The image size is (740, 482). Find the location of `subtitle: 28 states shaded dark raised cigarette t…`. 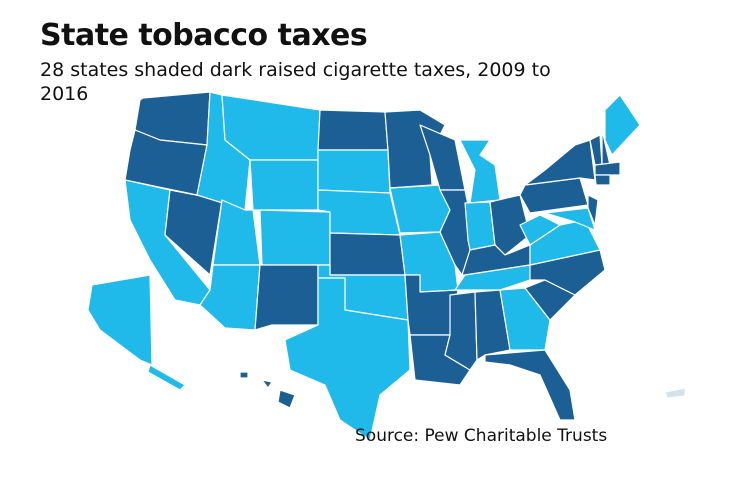

subtitle: 28 states shaded dark raised cigarette t… is located at coordinates (295, 82).